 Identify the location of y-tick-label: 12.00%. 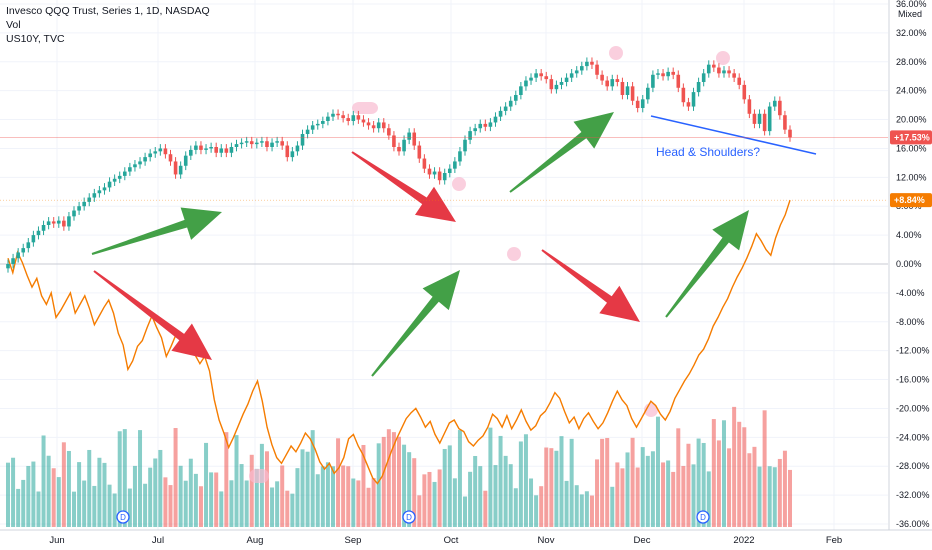
(911, 177).